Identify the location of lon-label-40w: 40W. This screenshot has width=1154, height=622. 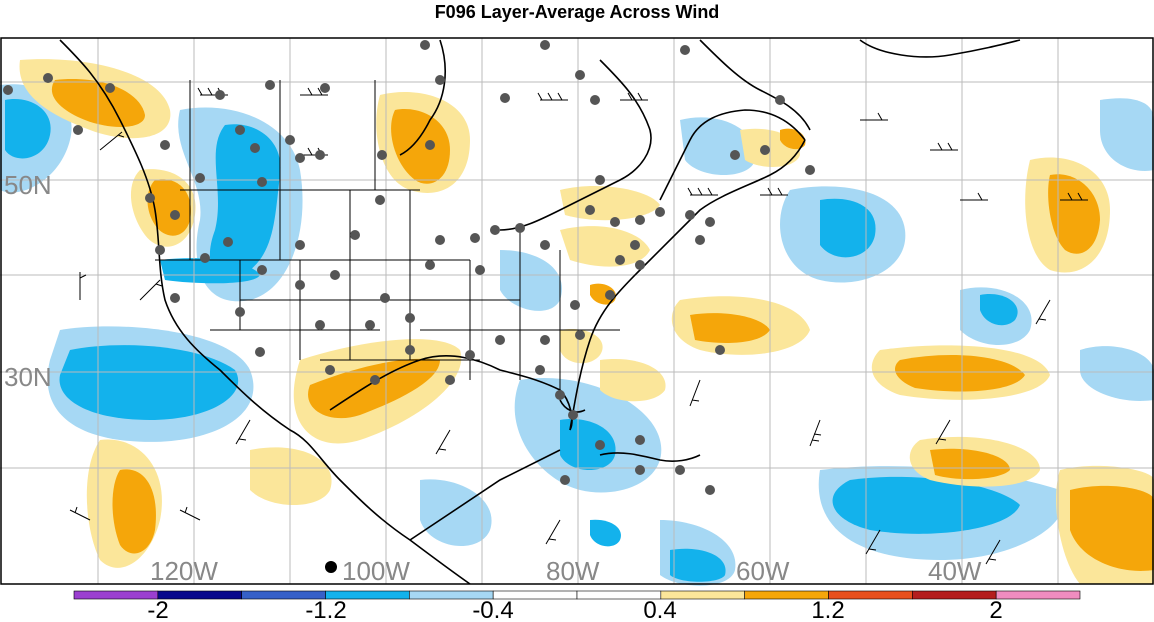
(955, 571).